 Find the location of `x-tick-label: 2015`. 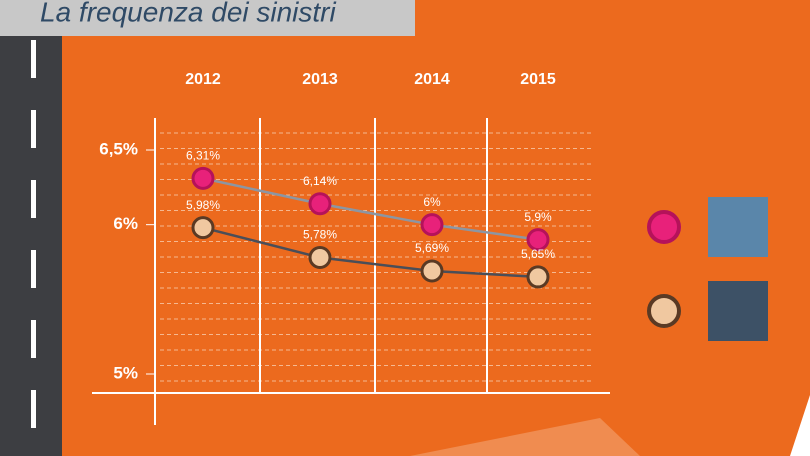

x-tick-label: 2015 is located at coordinates (538, 79).